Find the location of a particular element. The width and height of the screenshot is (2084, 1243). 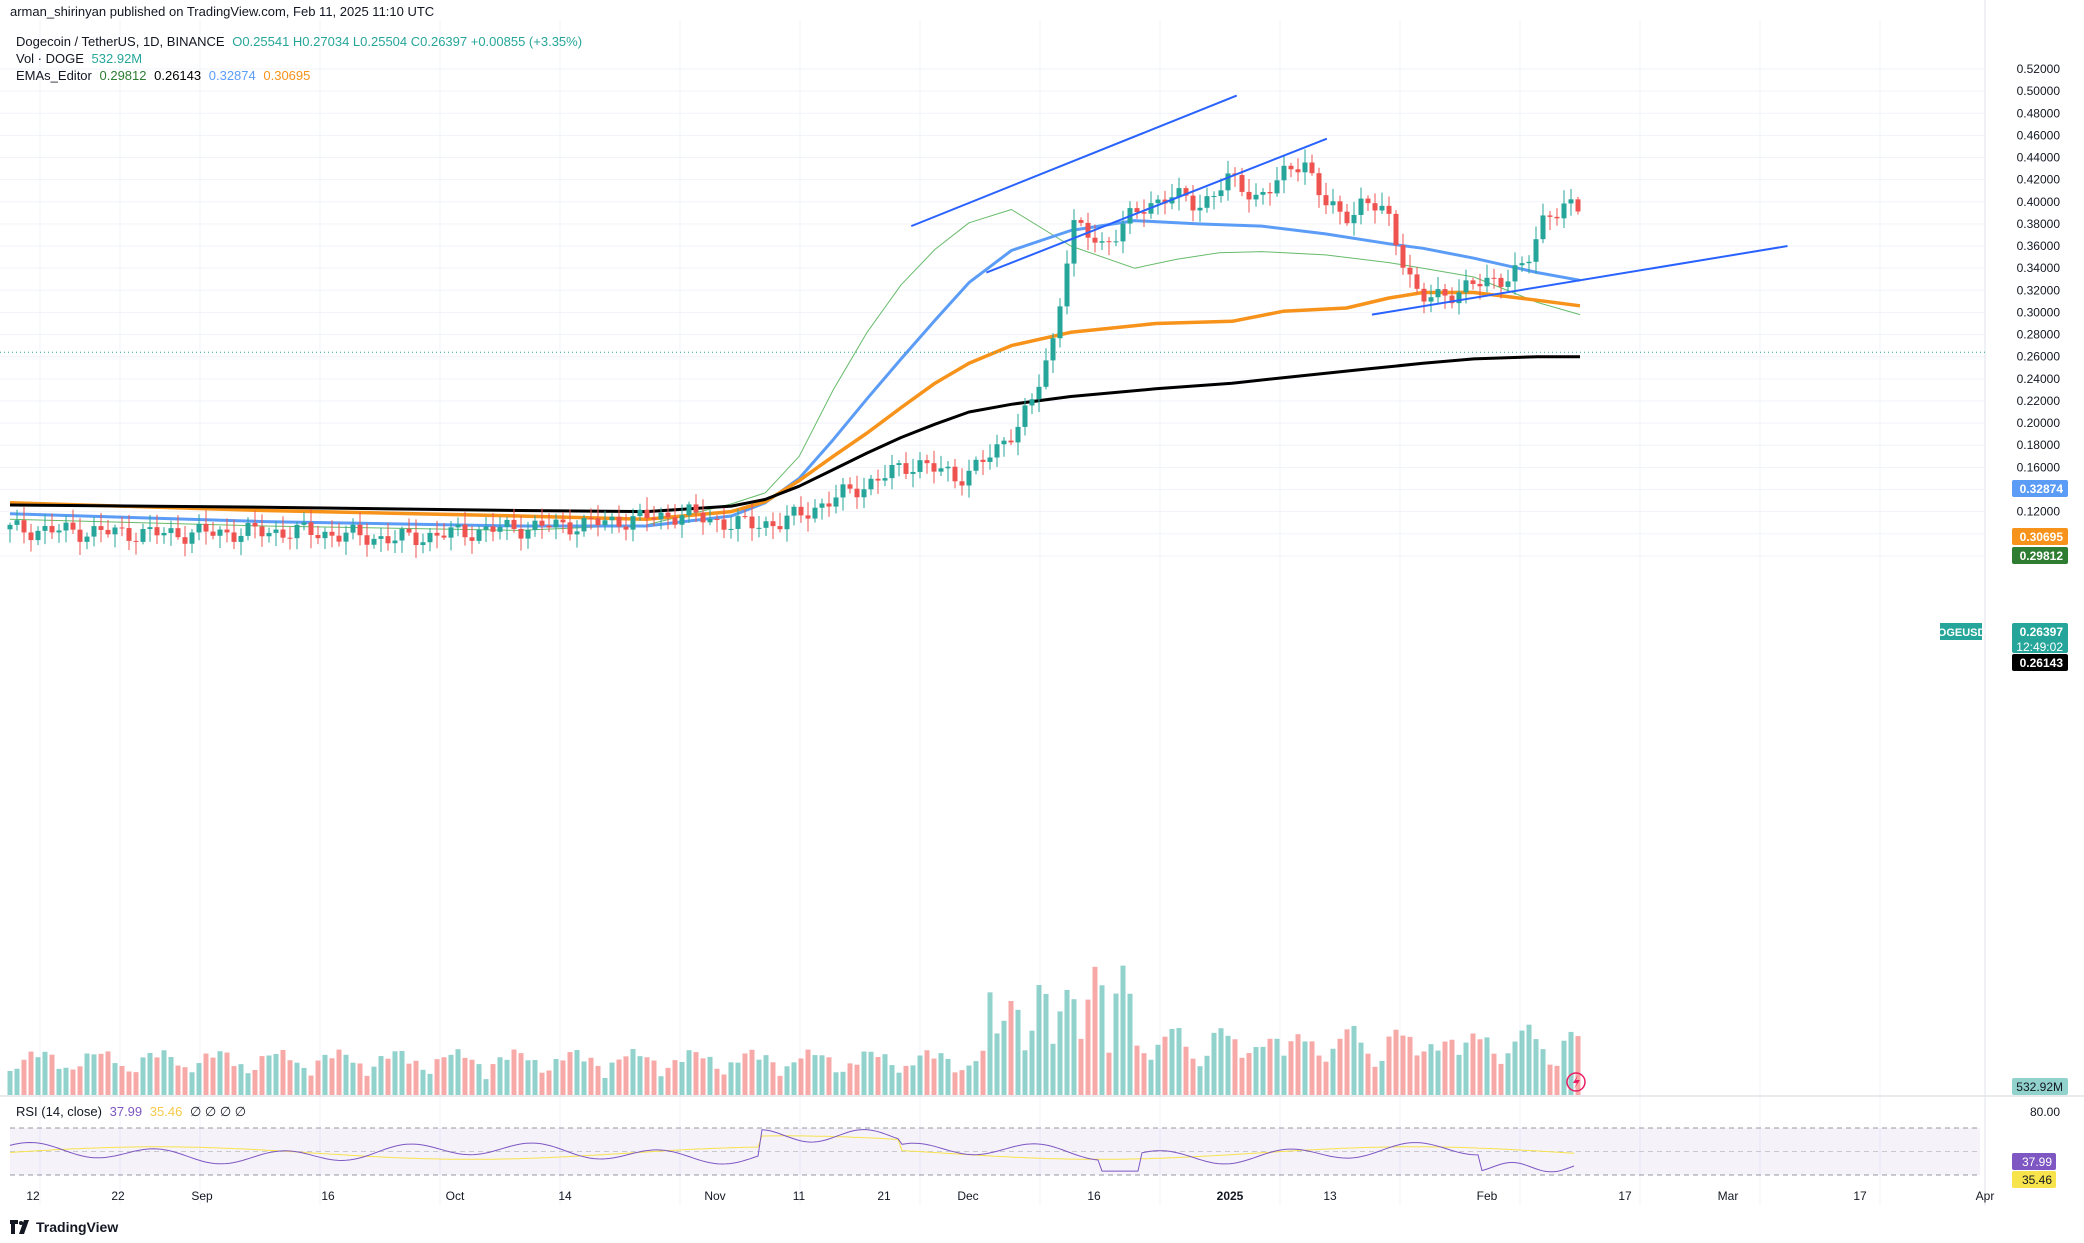

volume-tag-bg is located at coordinates (2040, 1086).